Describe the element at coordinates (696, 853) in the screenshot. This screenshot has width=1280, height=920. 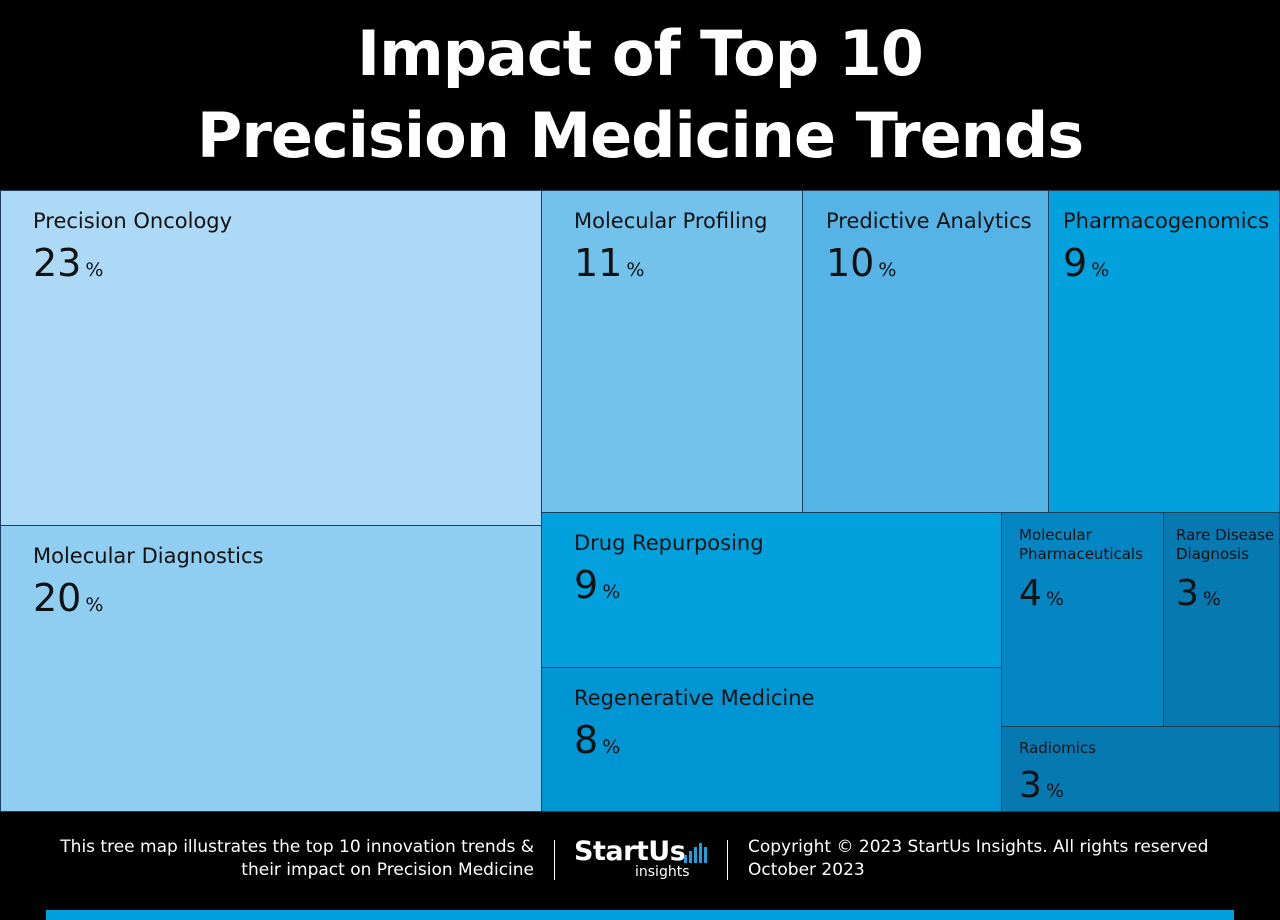
I see `logo-bars-icon` at that location.